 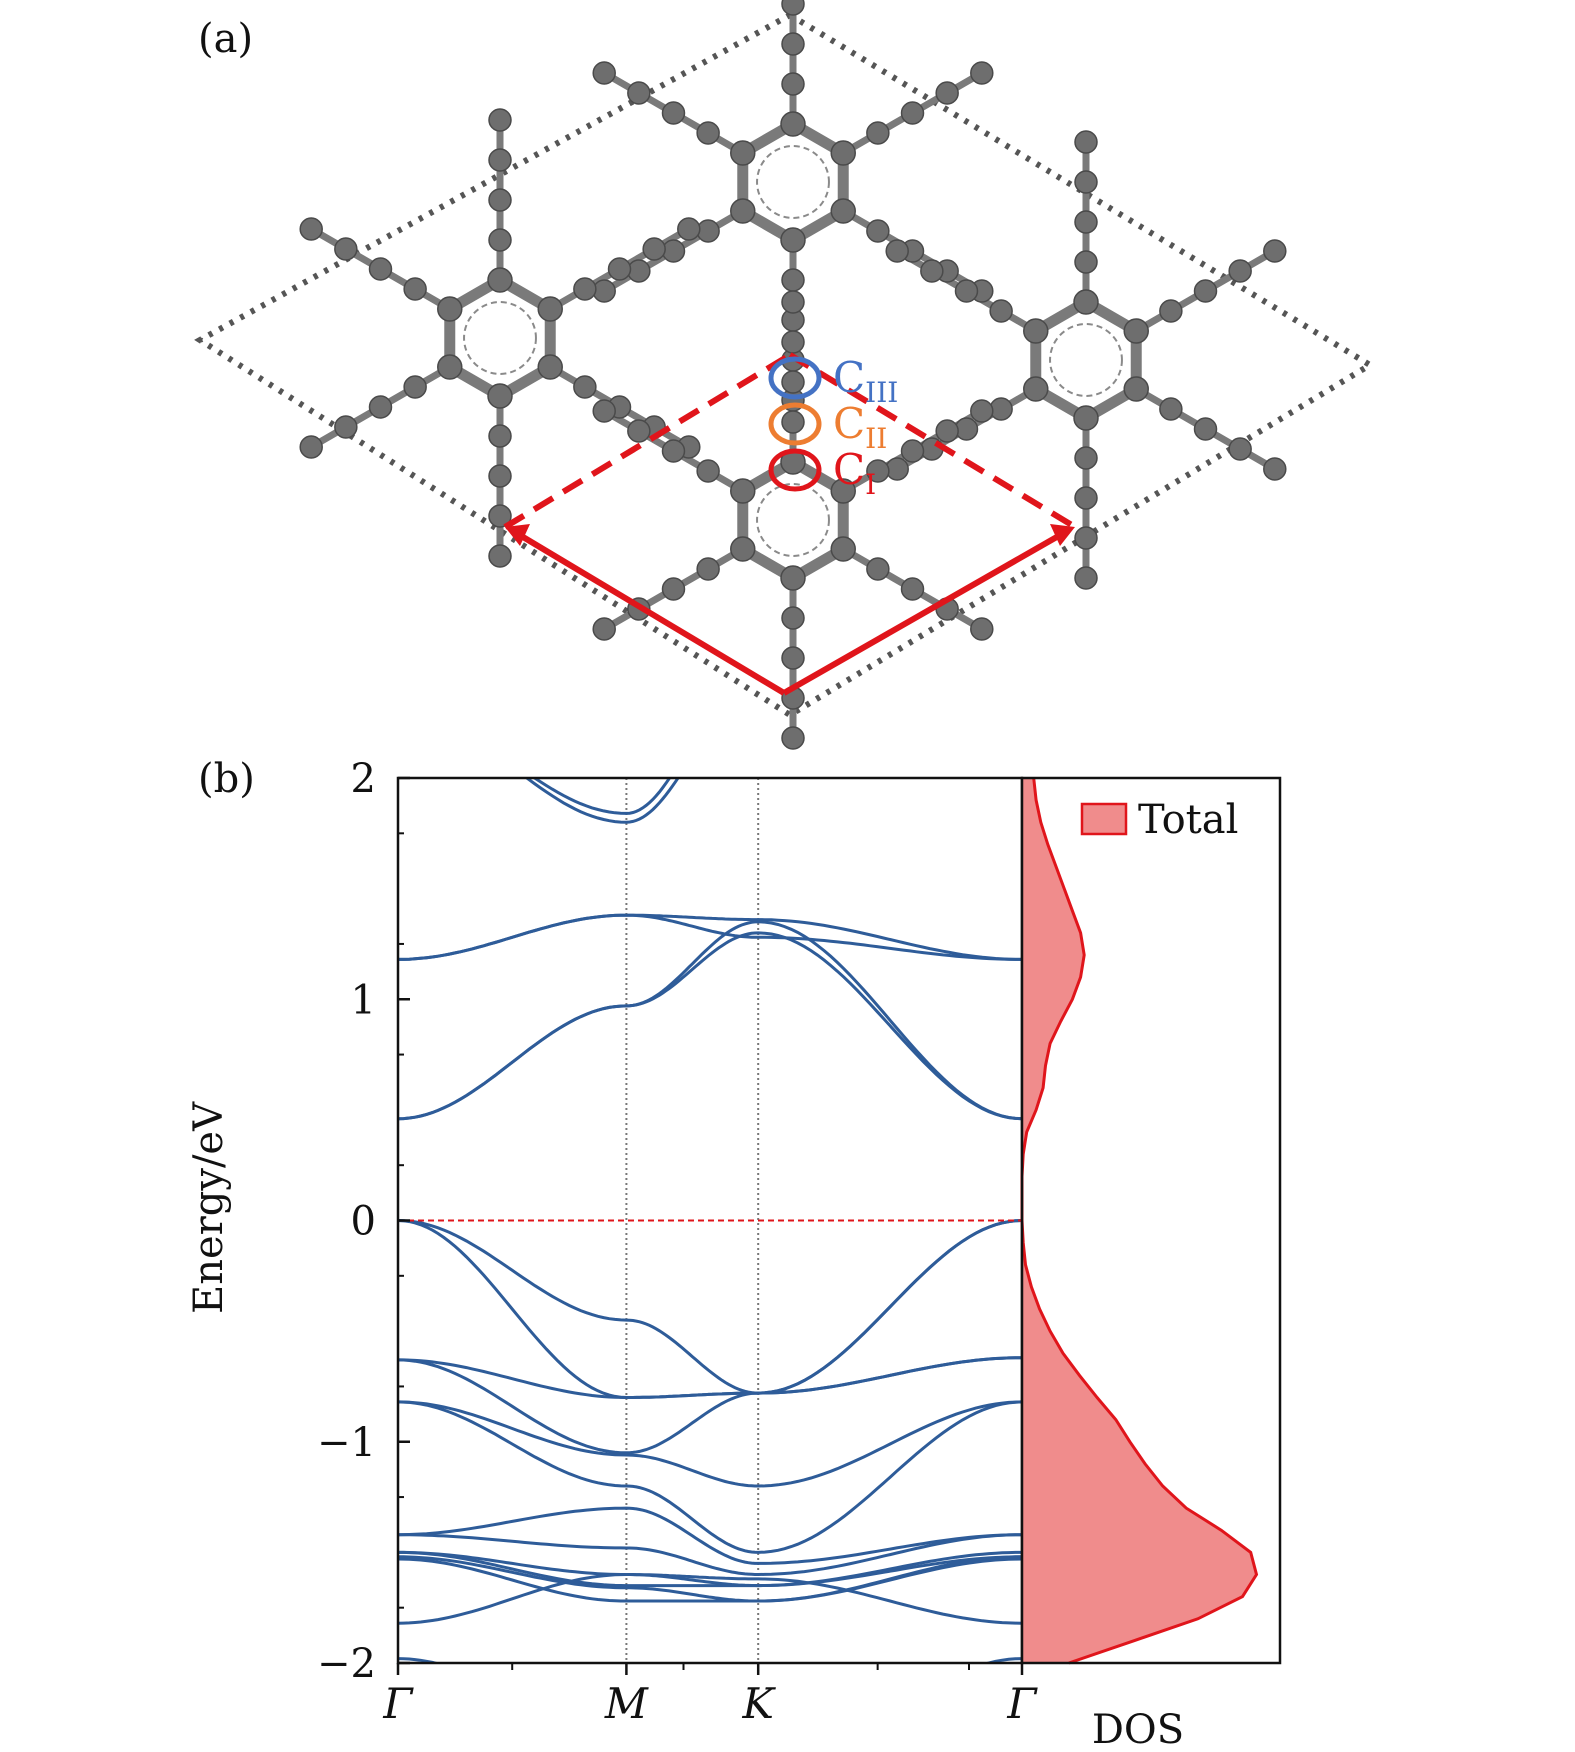 What do you see at coordinates (363, 779) in the screenshot?
I see `y-tick-label: 2` at bounding box center [363, 779].